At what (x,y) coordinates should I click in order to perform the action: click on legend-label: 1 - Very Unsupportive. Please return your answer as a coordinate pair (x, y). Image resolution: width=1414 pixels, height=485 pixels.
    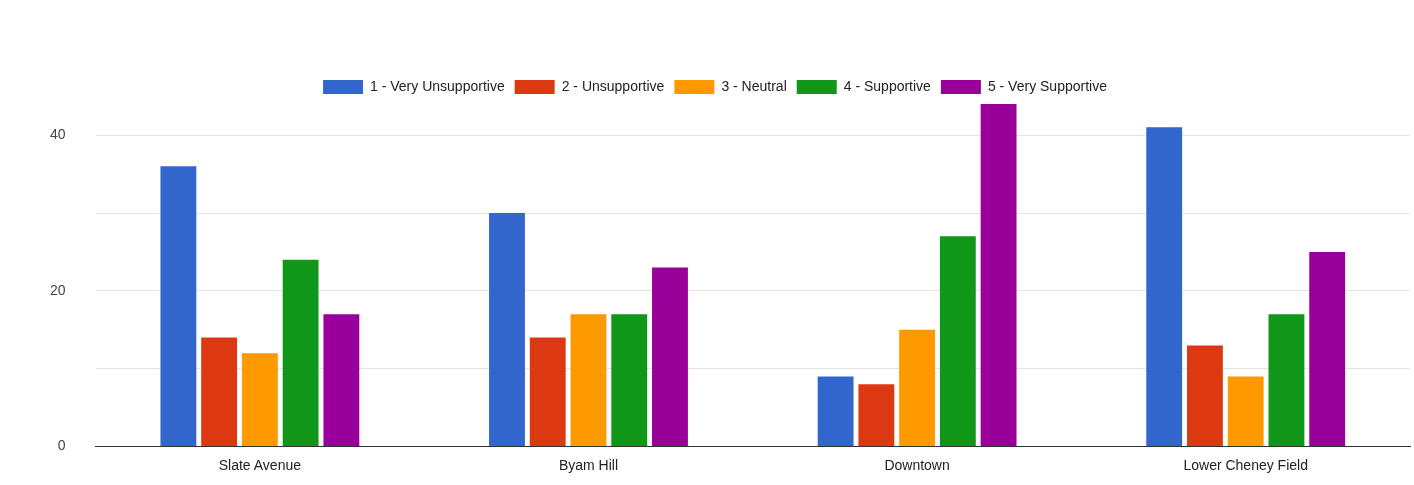
    Looking at the image, I should click on (437, 85).